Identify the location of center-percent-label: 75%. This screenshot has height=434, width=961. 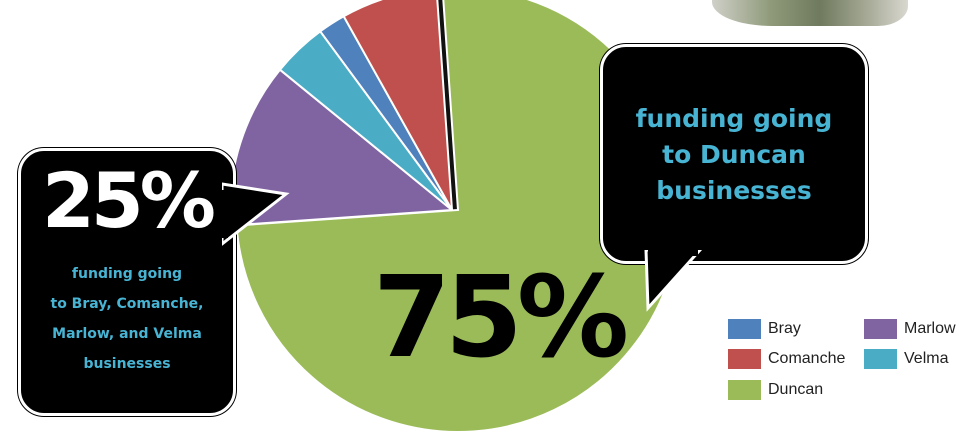
(500, 318).